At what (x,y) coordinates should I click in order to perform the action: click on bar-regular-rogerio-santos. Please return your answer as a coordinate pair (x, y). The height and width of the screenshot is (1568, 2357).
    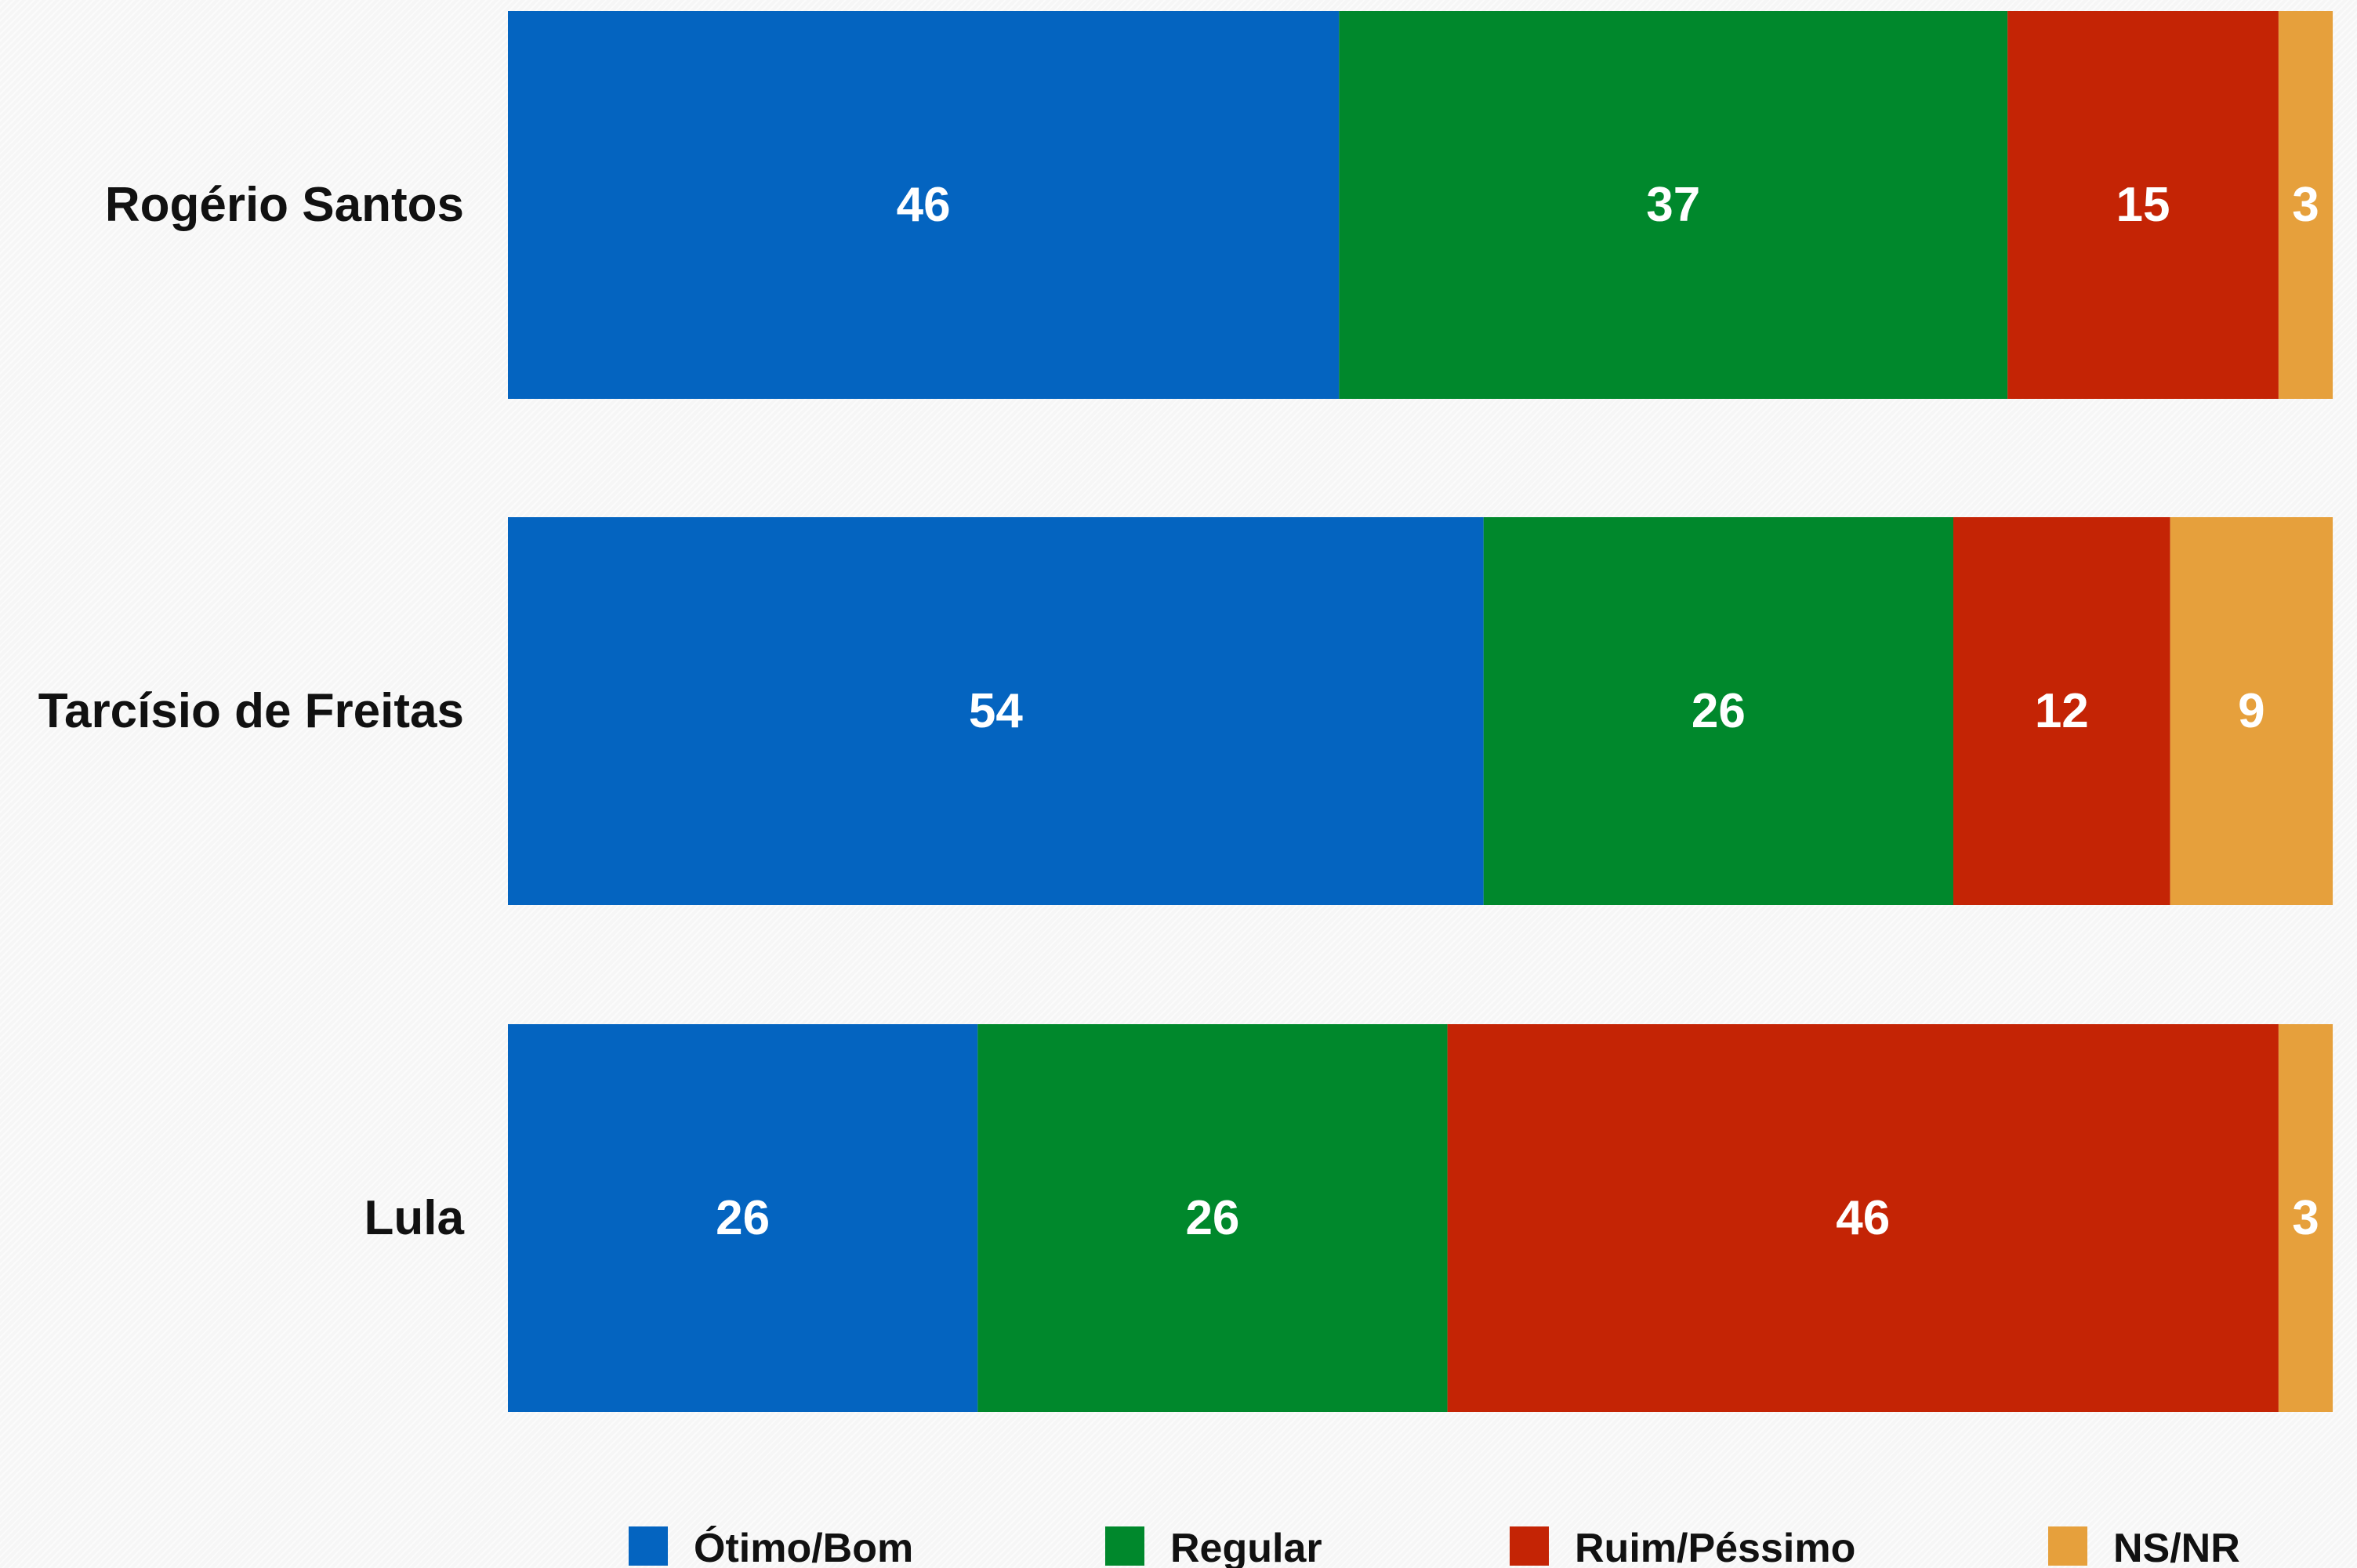
    Looking at the image, I should click on (1673, 205).